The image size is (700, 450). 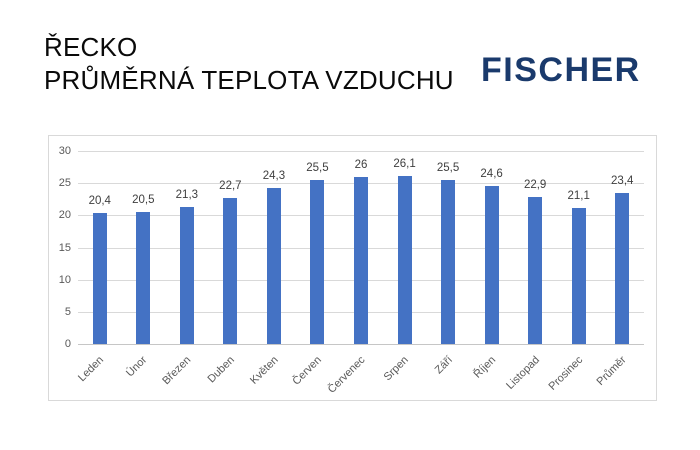 I want to click on bar-Červen, so click(x=317, y=261).